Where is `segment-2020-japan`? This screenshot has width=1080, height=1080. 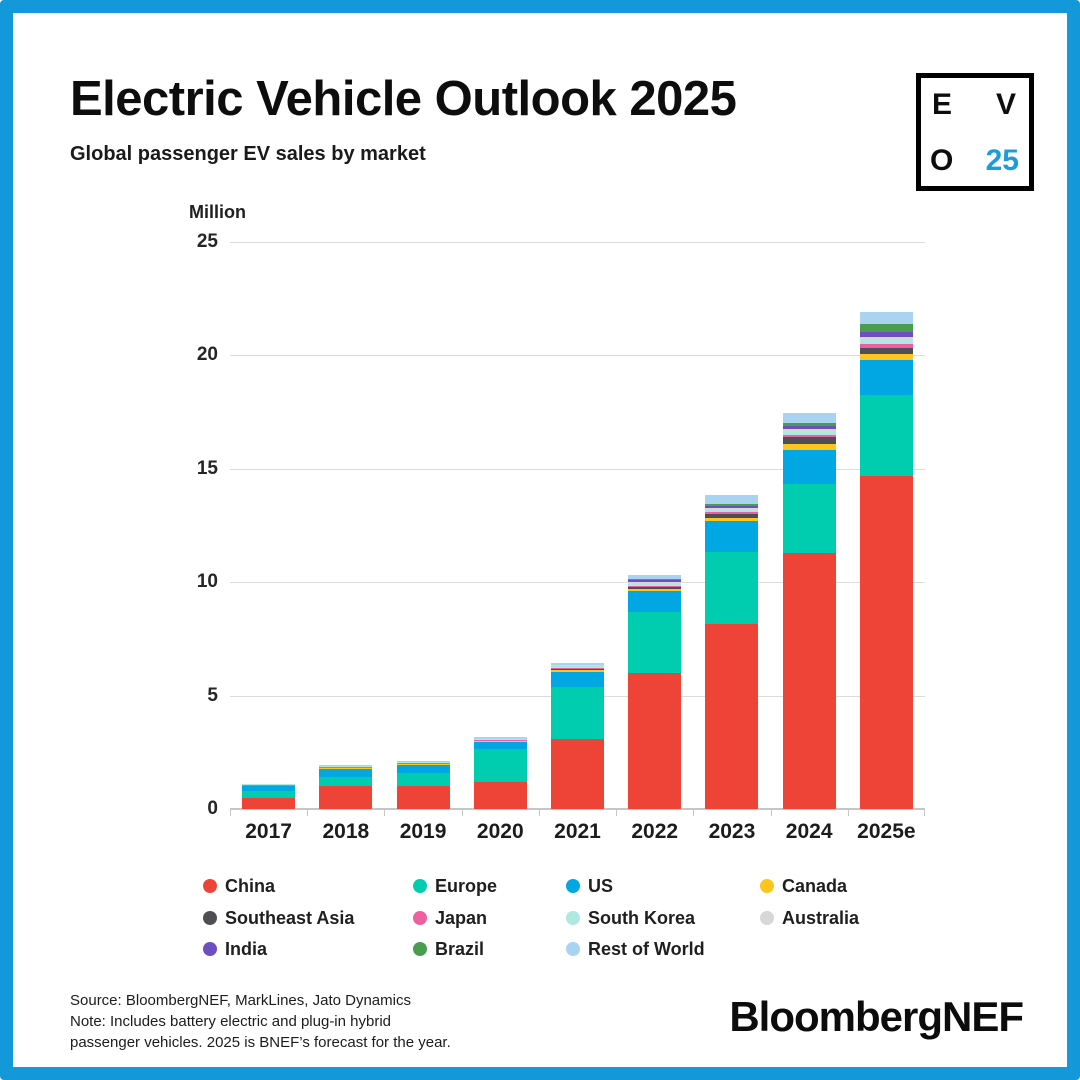 segment-2020-japan is located at coordinates (500, 740).